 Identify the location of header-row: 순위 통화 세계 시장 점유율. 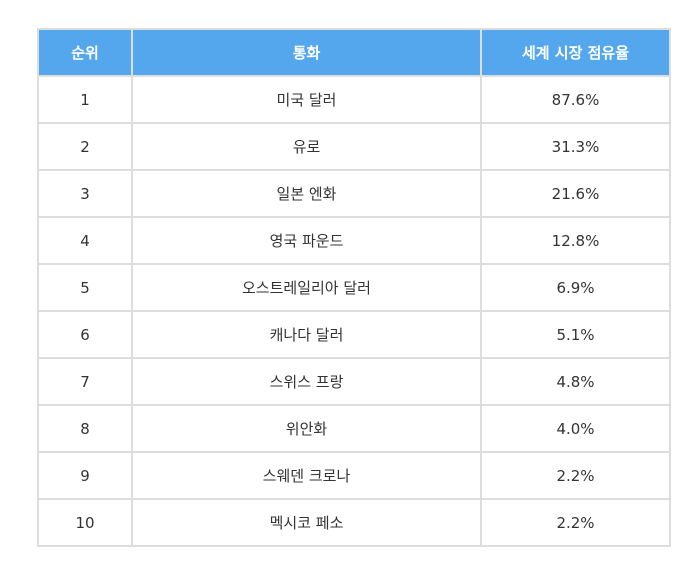
(354, 52).